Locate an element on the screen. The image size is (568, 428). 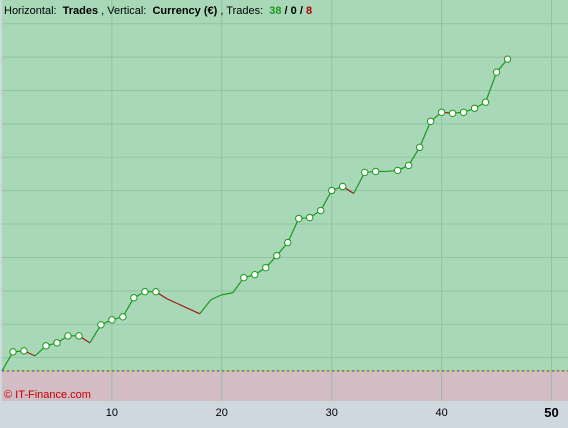
trades-loss-count: 8 is located at coordinates (309, 11).